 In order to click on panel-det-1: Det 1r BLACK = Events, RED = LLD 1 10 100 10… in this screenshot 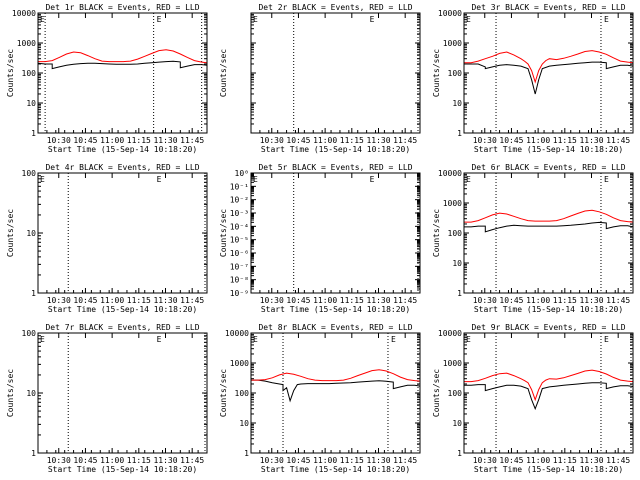, I will do `click(107, 78)`.